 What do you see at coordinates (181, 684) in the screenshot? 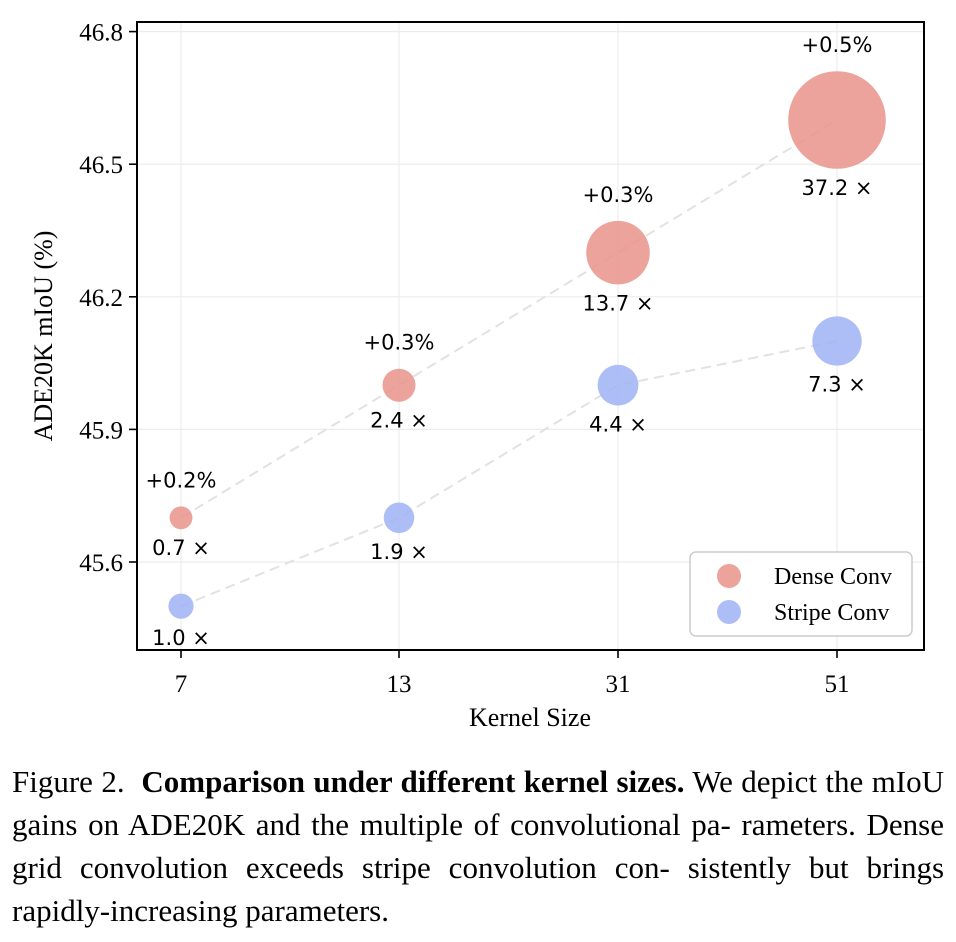
I see `x-tick-label: 7` at bounding box center [181, 684].